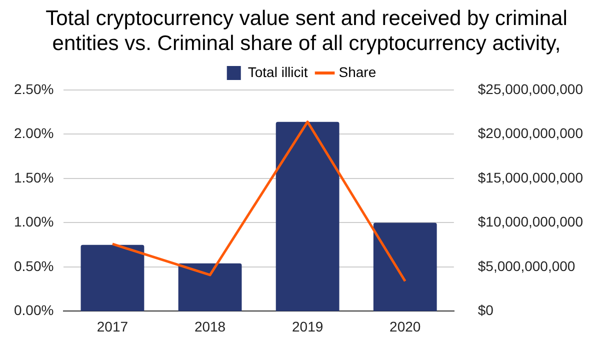 The width and height of the screenshot is (613, 350). Describe the element at coordinates (34, 266) in the screenshot. I see `y-tick-label: 0.50%` at that location.